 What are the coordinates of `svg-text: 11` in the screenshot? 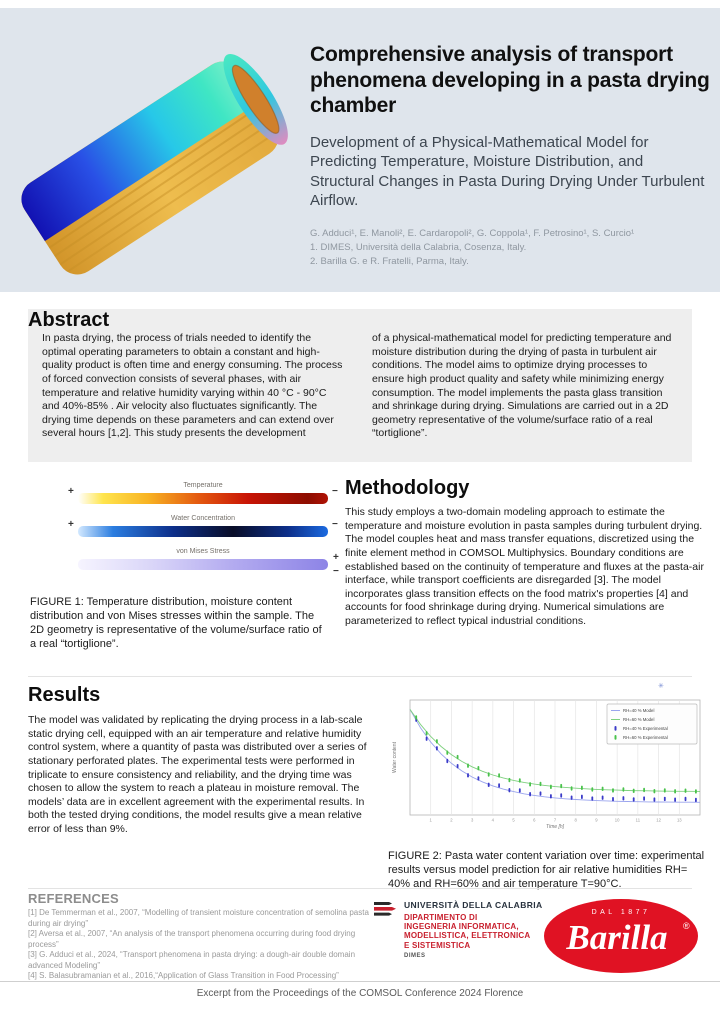 It's located at (638, 820).